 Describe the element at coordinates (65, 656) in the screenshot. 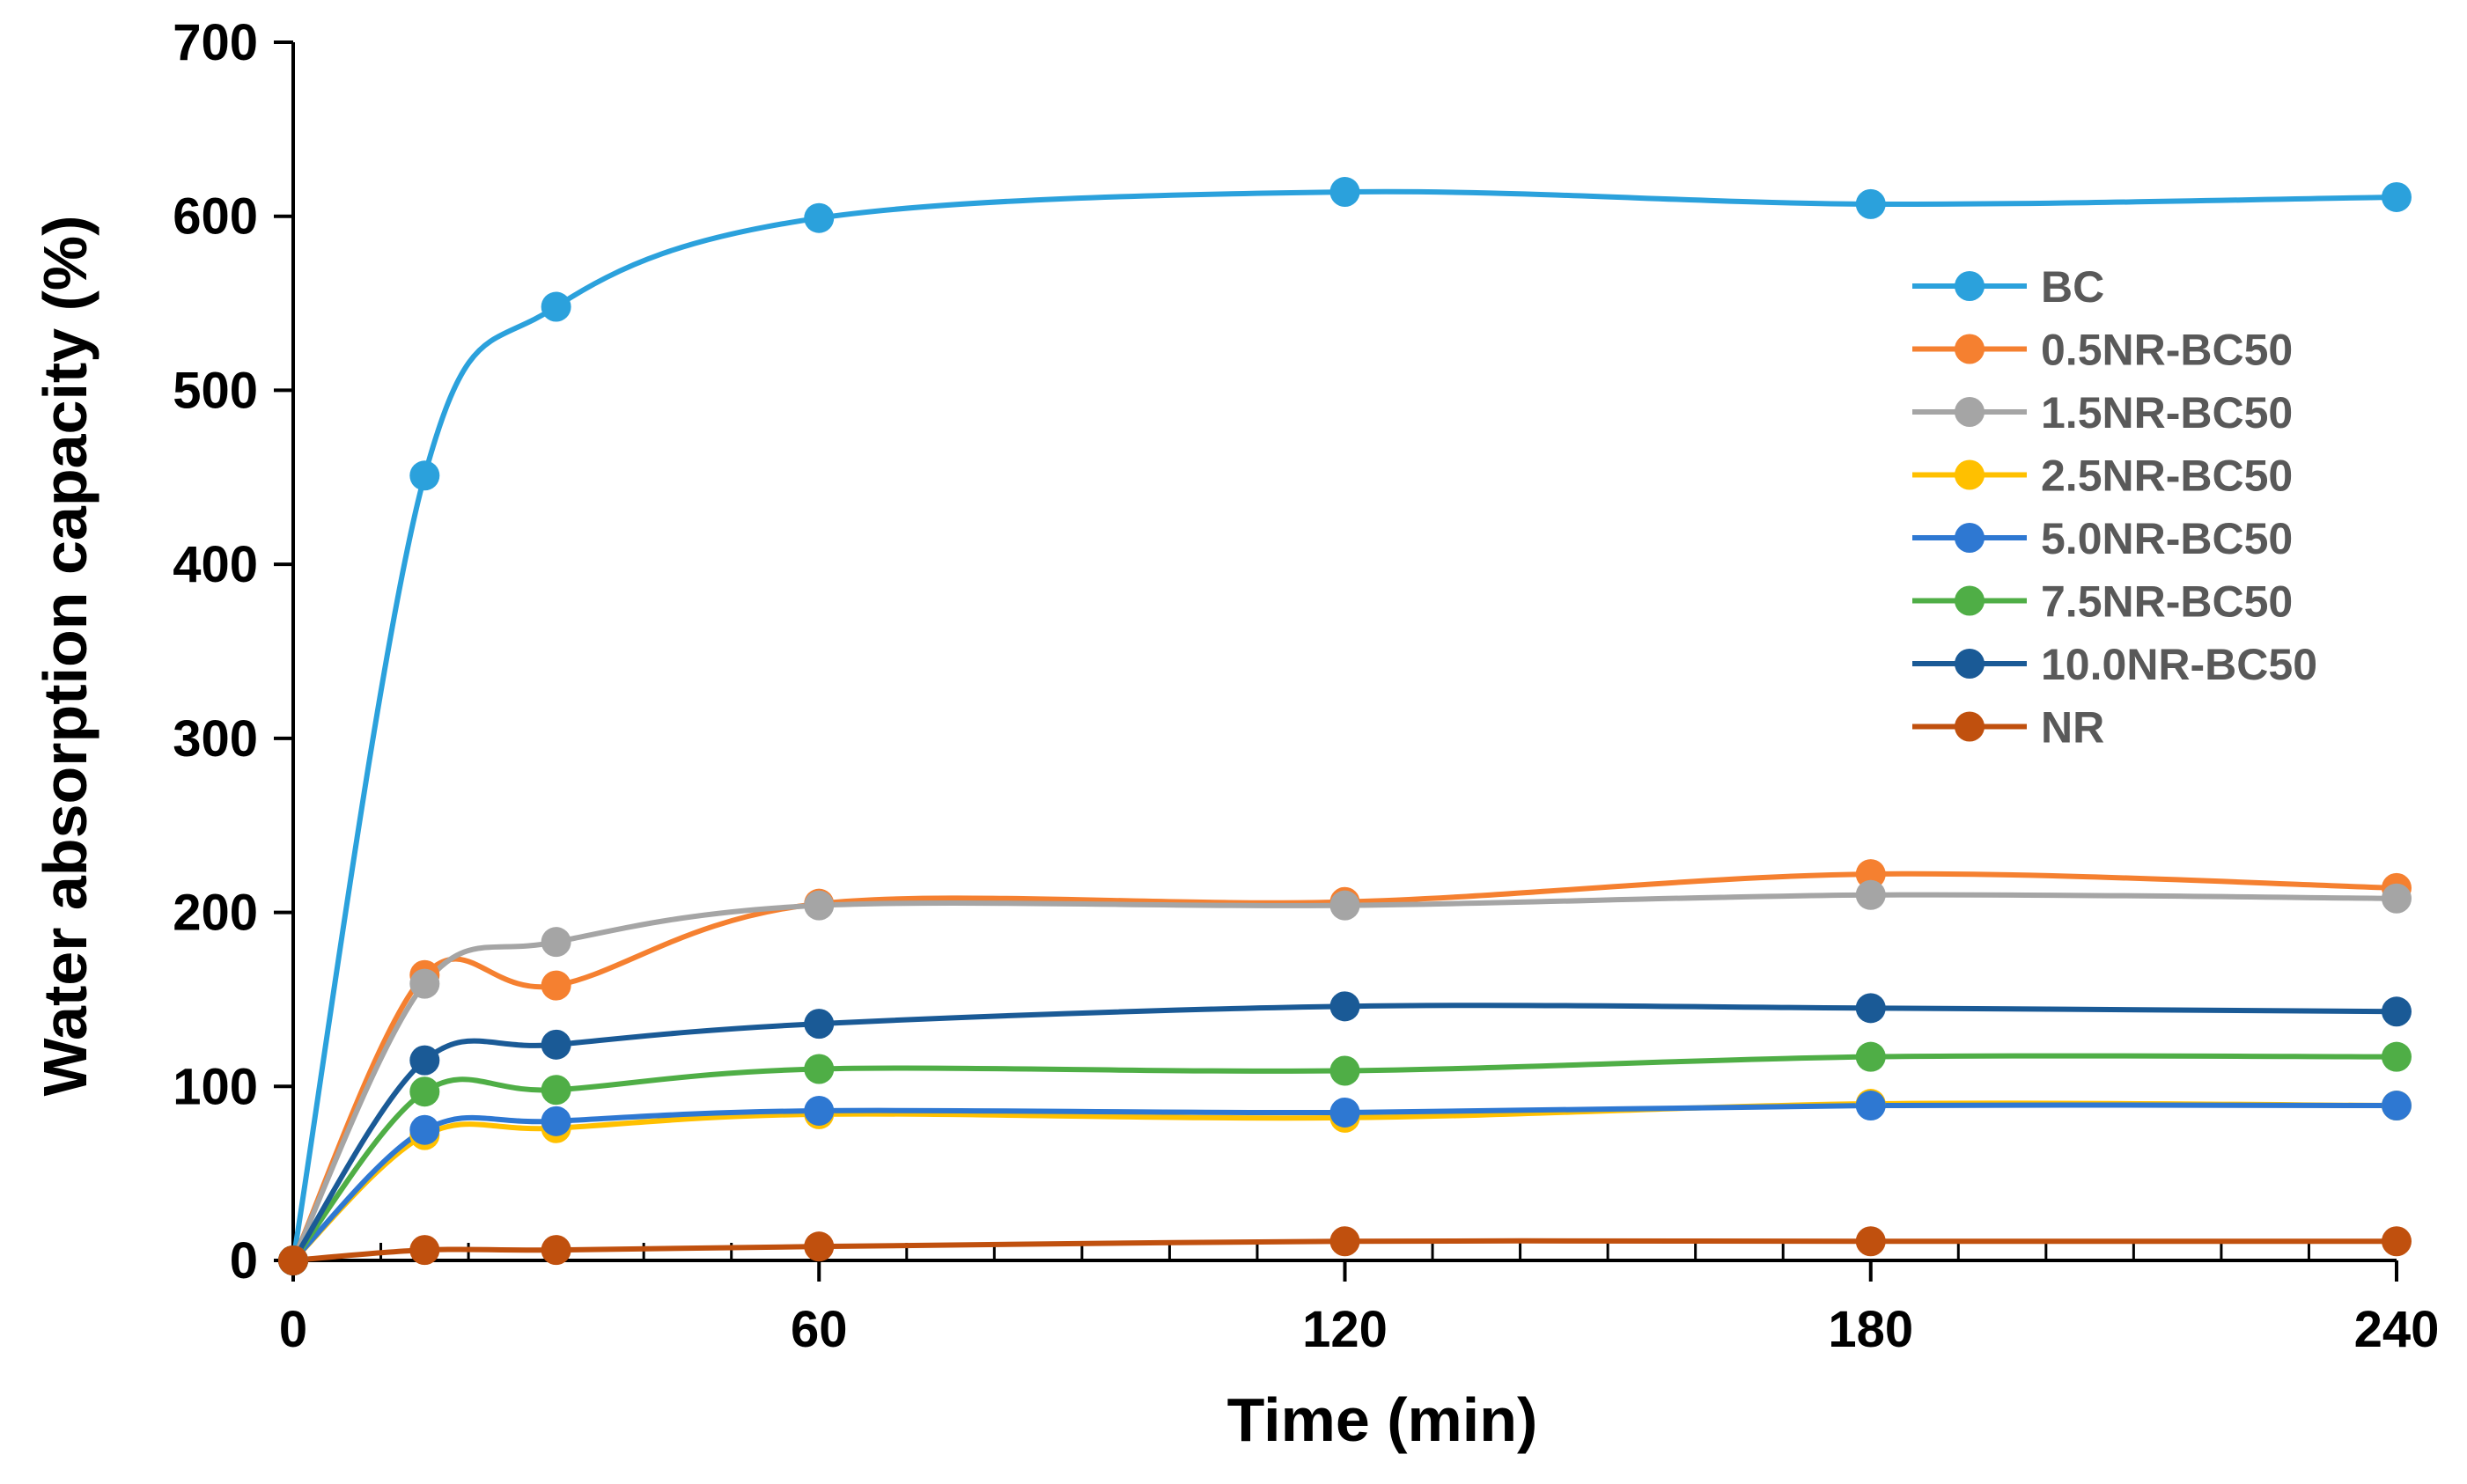

I see `y-axis-title: Water absorption capacity (%)` at that location.